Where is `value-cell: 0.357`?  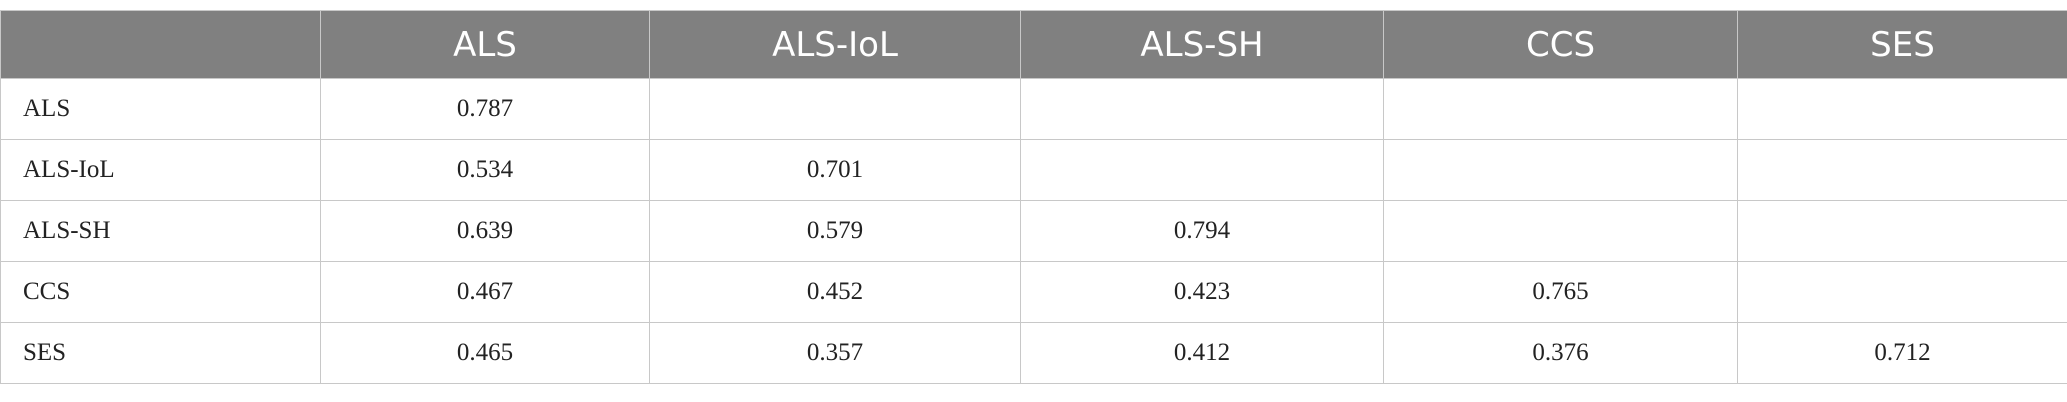 value-cell: 0.357 is located at coordinates (835, 353).